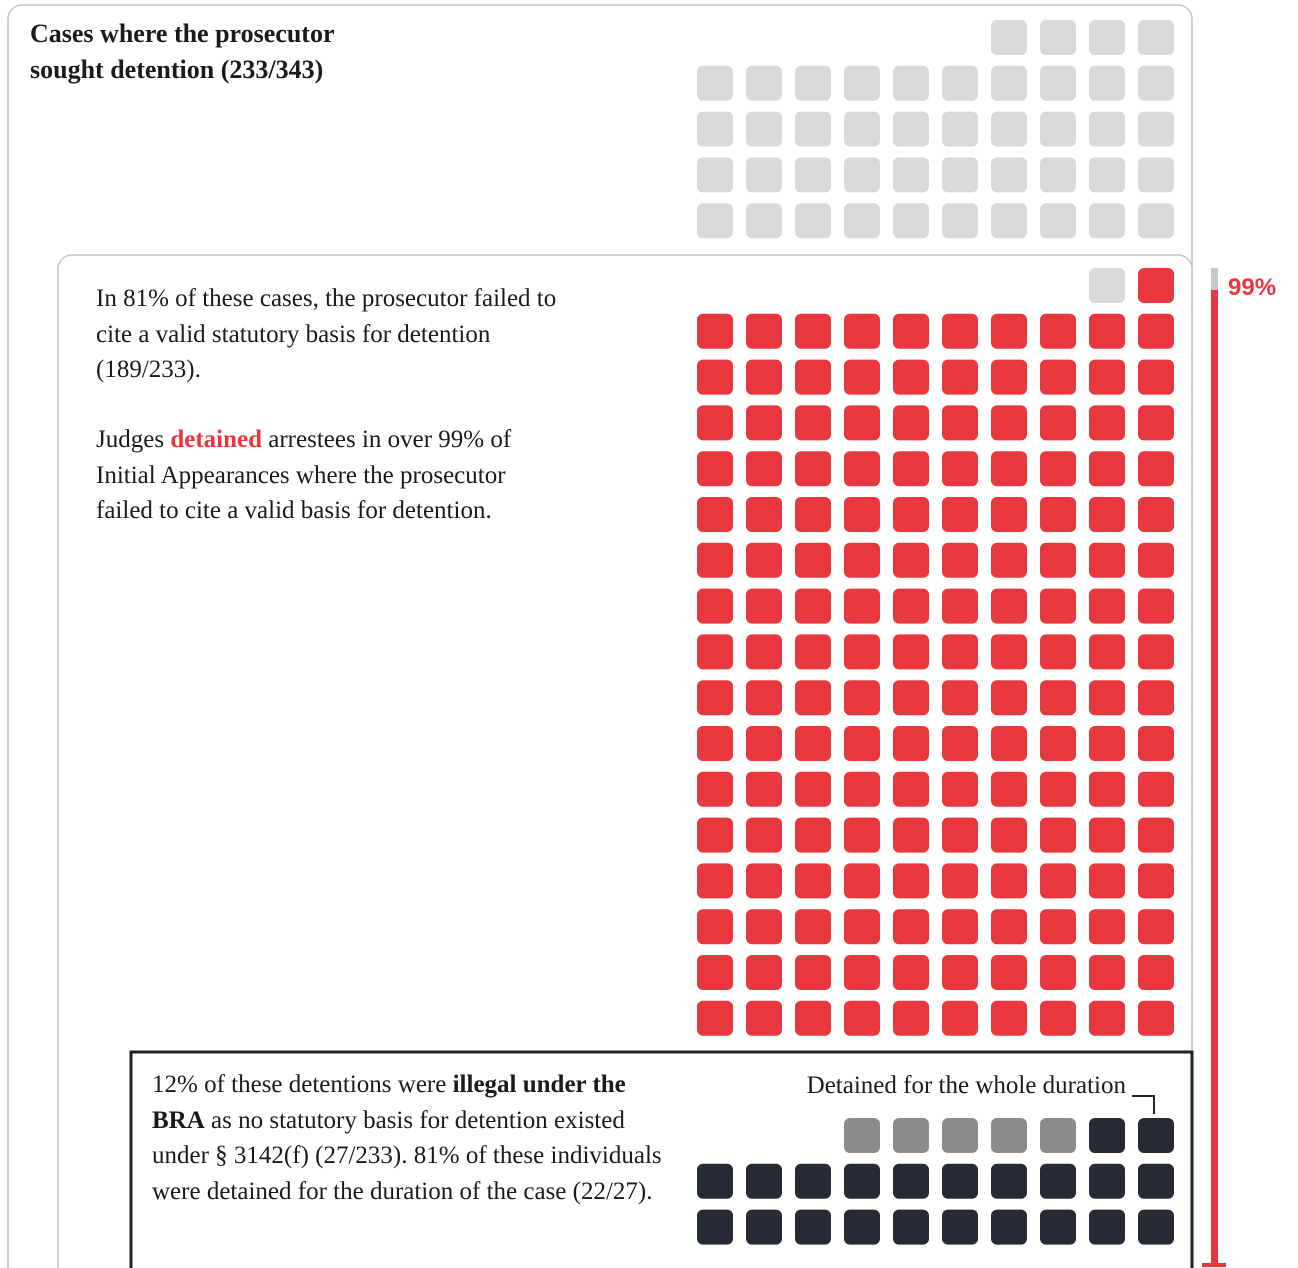  Describe the element at coordinates (302, 1084) in the screenshot. I see `text: 12% of these detentions were` at that location.